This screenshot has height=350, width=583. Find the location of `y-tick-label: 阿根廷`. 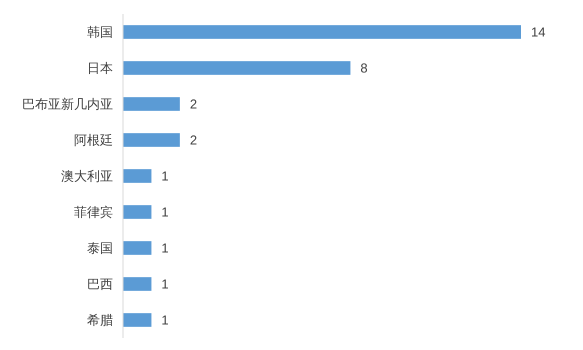

y-tick-label: 阿根廷 is located at coordinates (93, 140).